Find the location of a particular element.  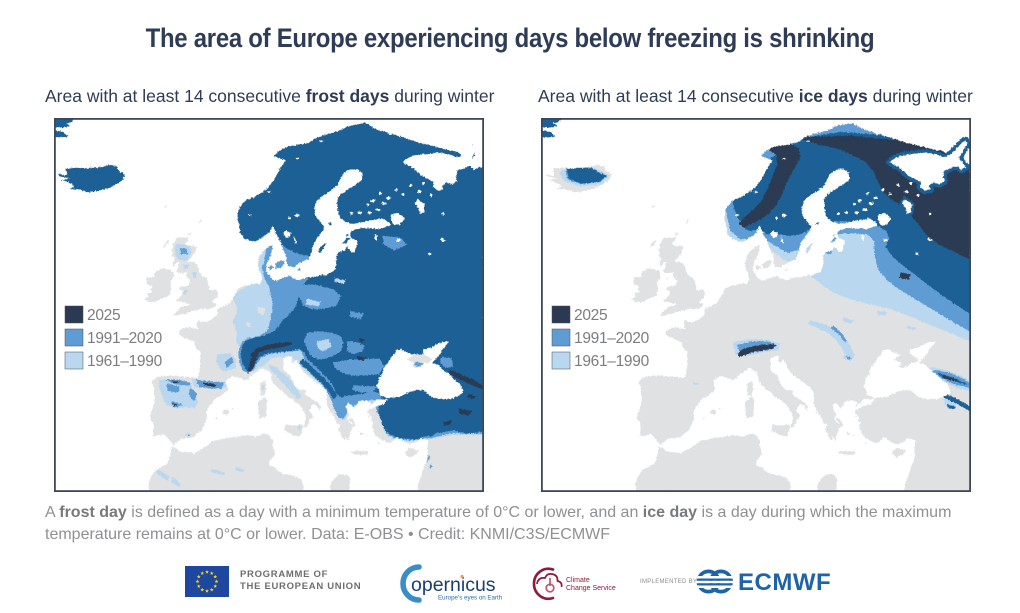

svg-text: opernicus is located at coordinates (453, 585).